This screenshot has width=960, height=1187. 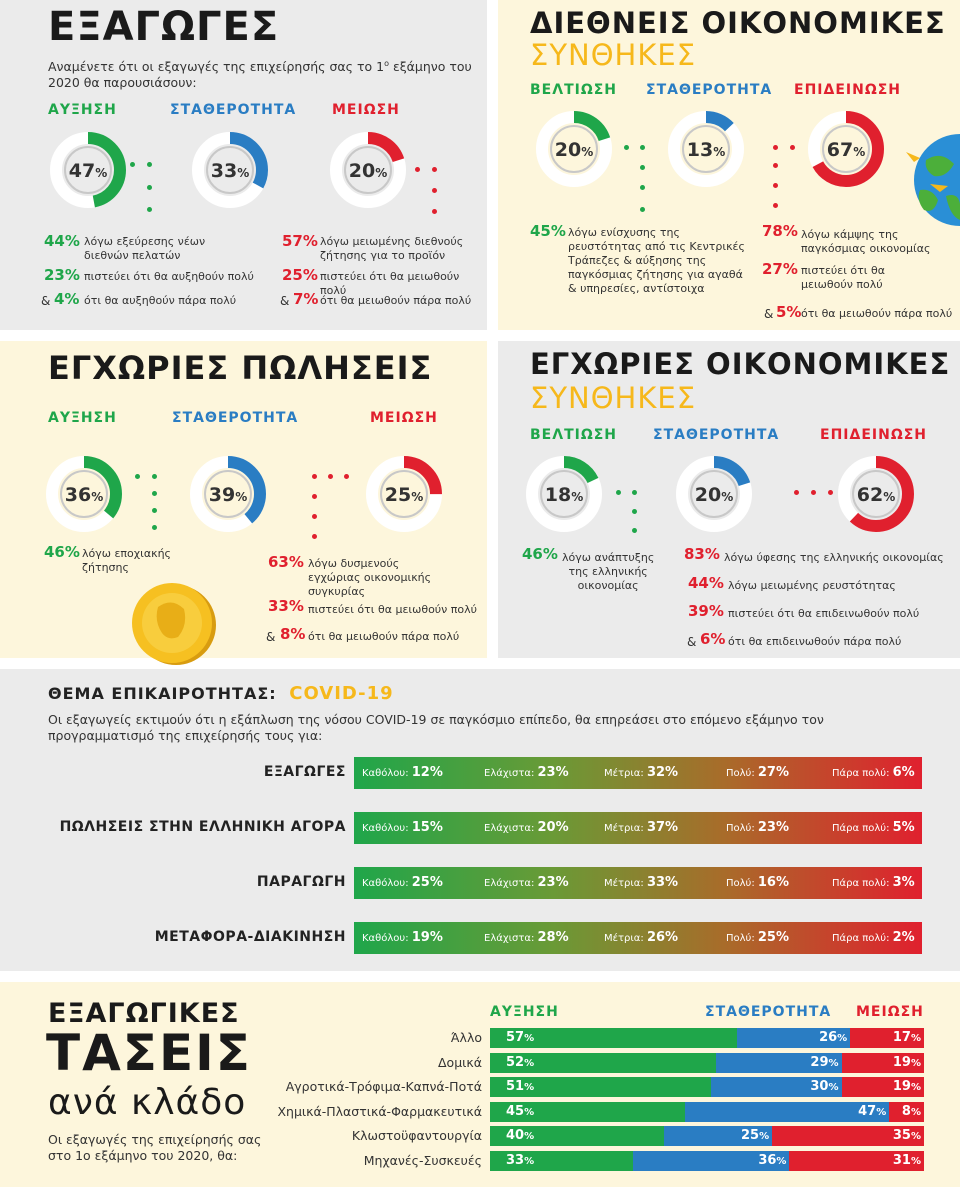 I want to click on intl-note-text: πιστεύει ότι θα μειωθούν πολύ, so click(x=843, y=277).